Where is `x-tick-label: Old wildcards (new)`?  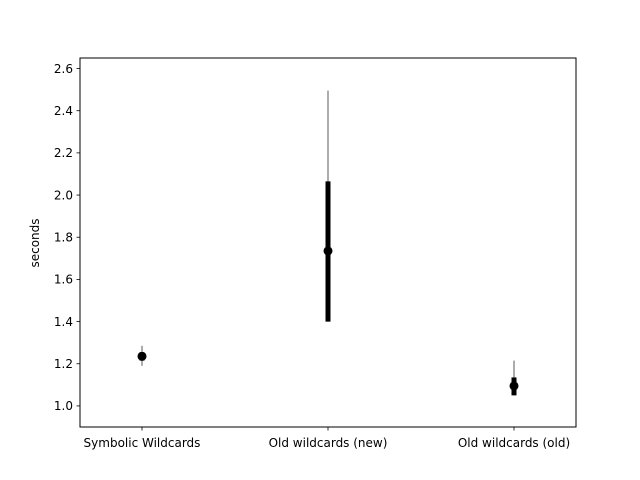
x-tick-label: Old wildcards (new) is located at coordinates (328, 443).